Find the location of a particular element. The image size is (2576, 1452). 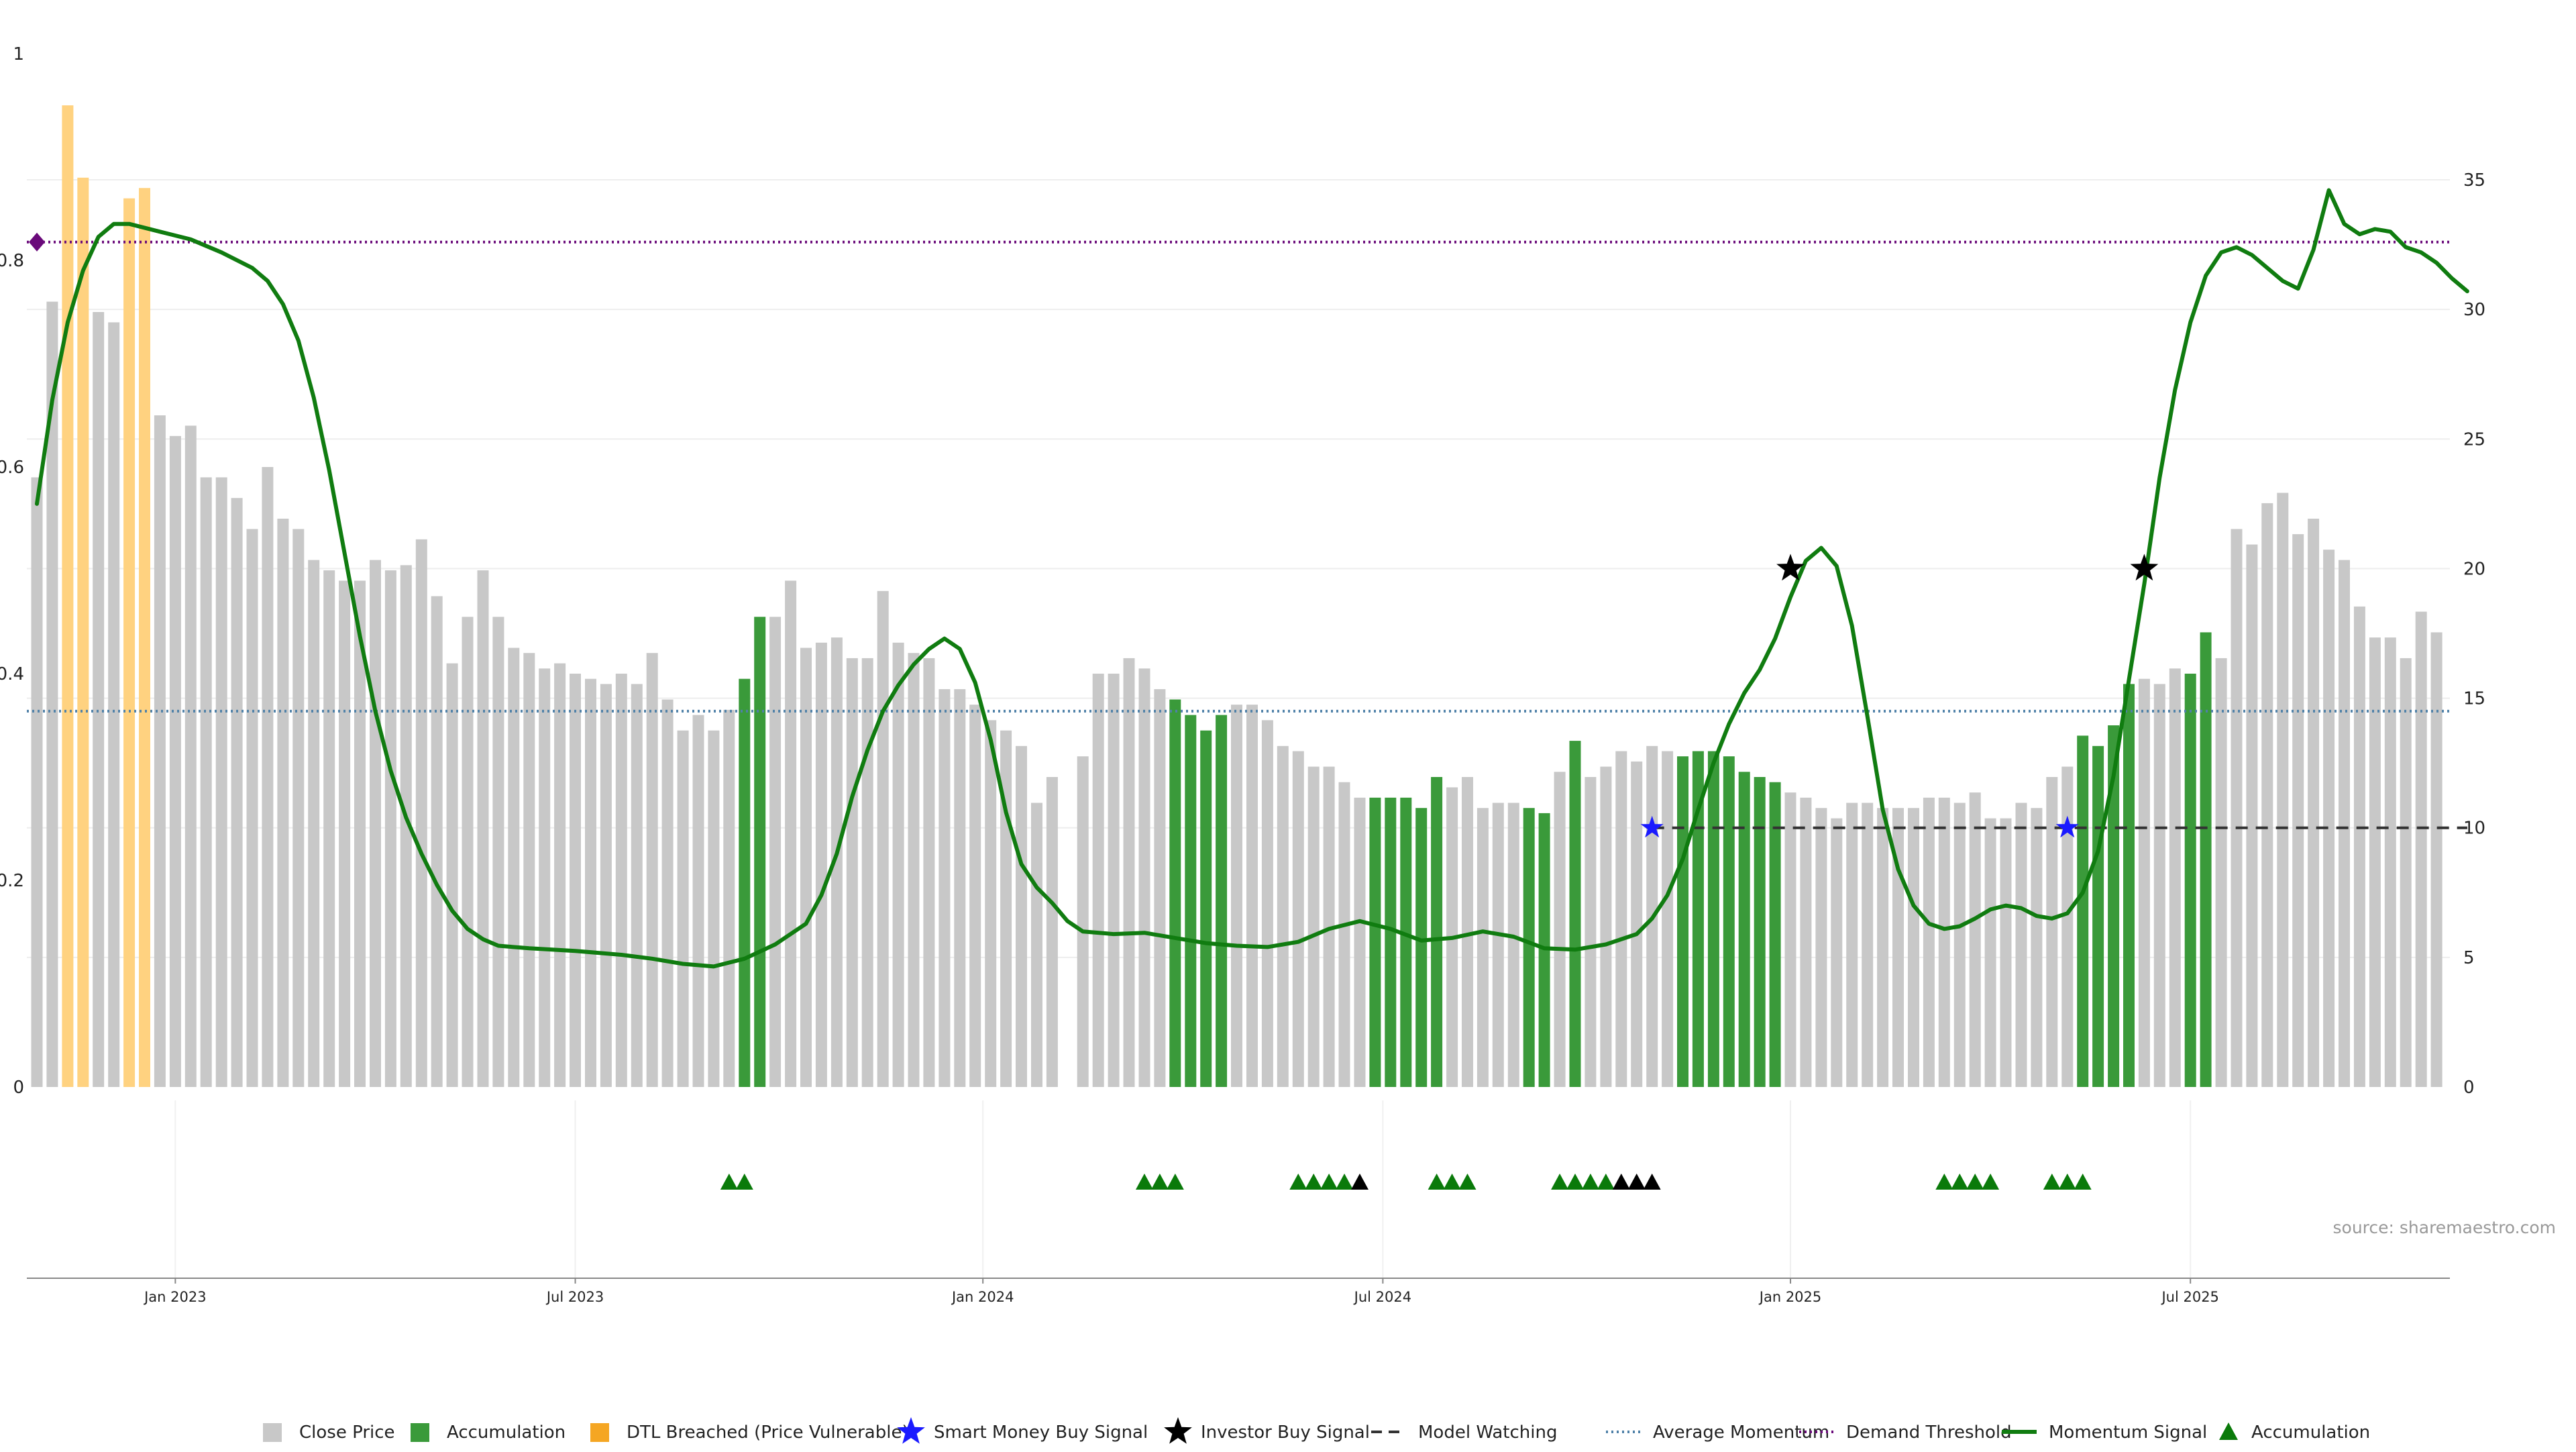

left-tick-0: 0 is located at coordinates (18, 1088).